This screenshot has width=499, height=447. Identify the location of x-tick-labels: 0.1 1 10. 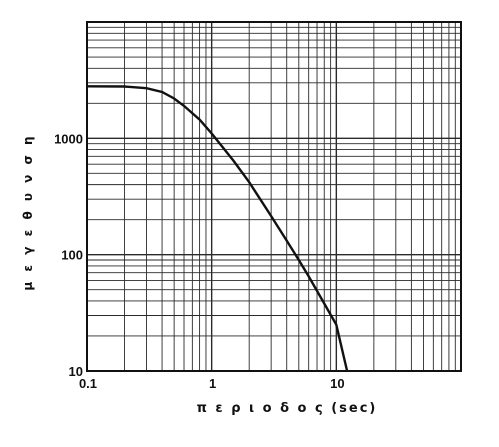
(212, 383).